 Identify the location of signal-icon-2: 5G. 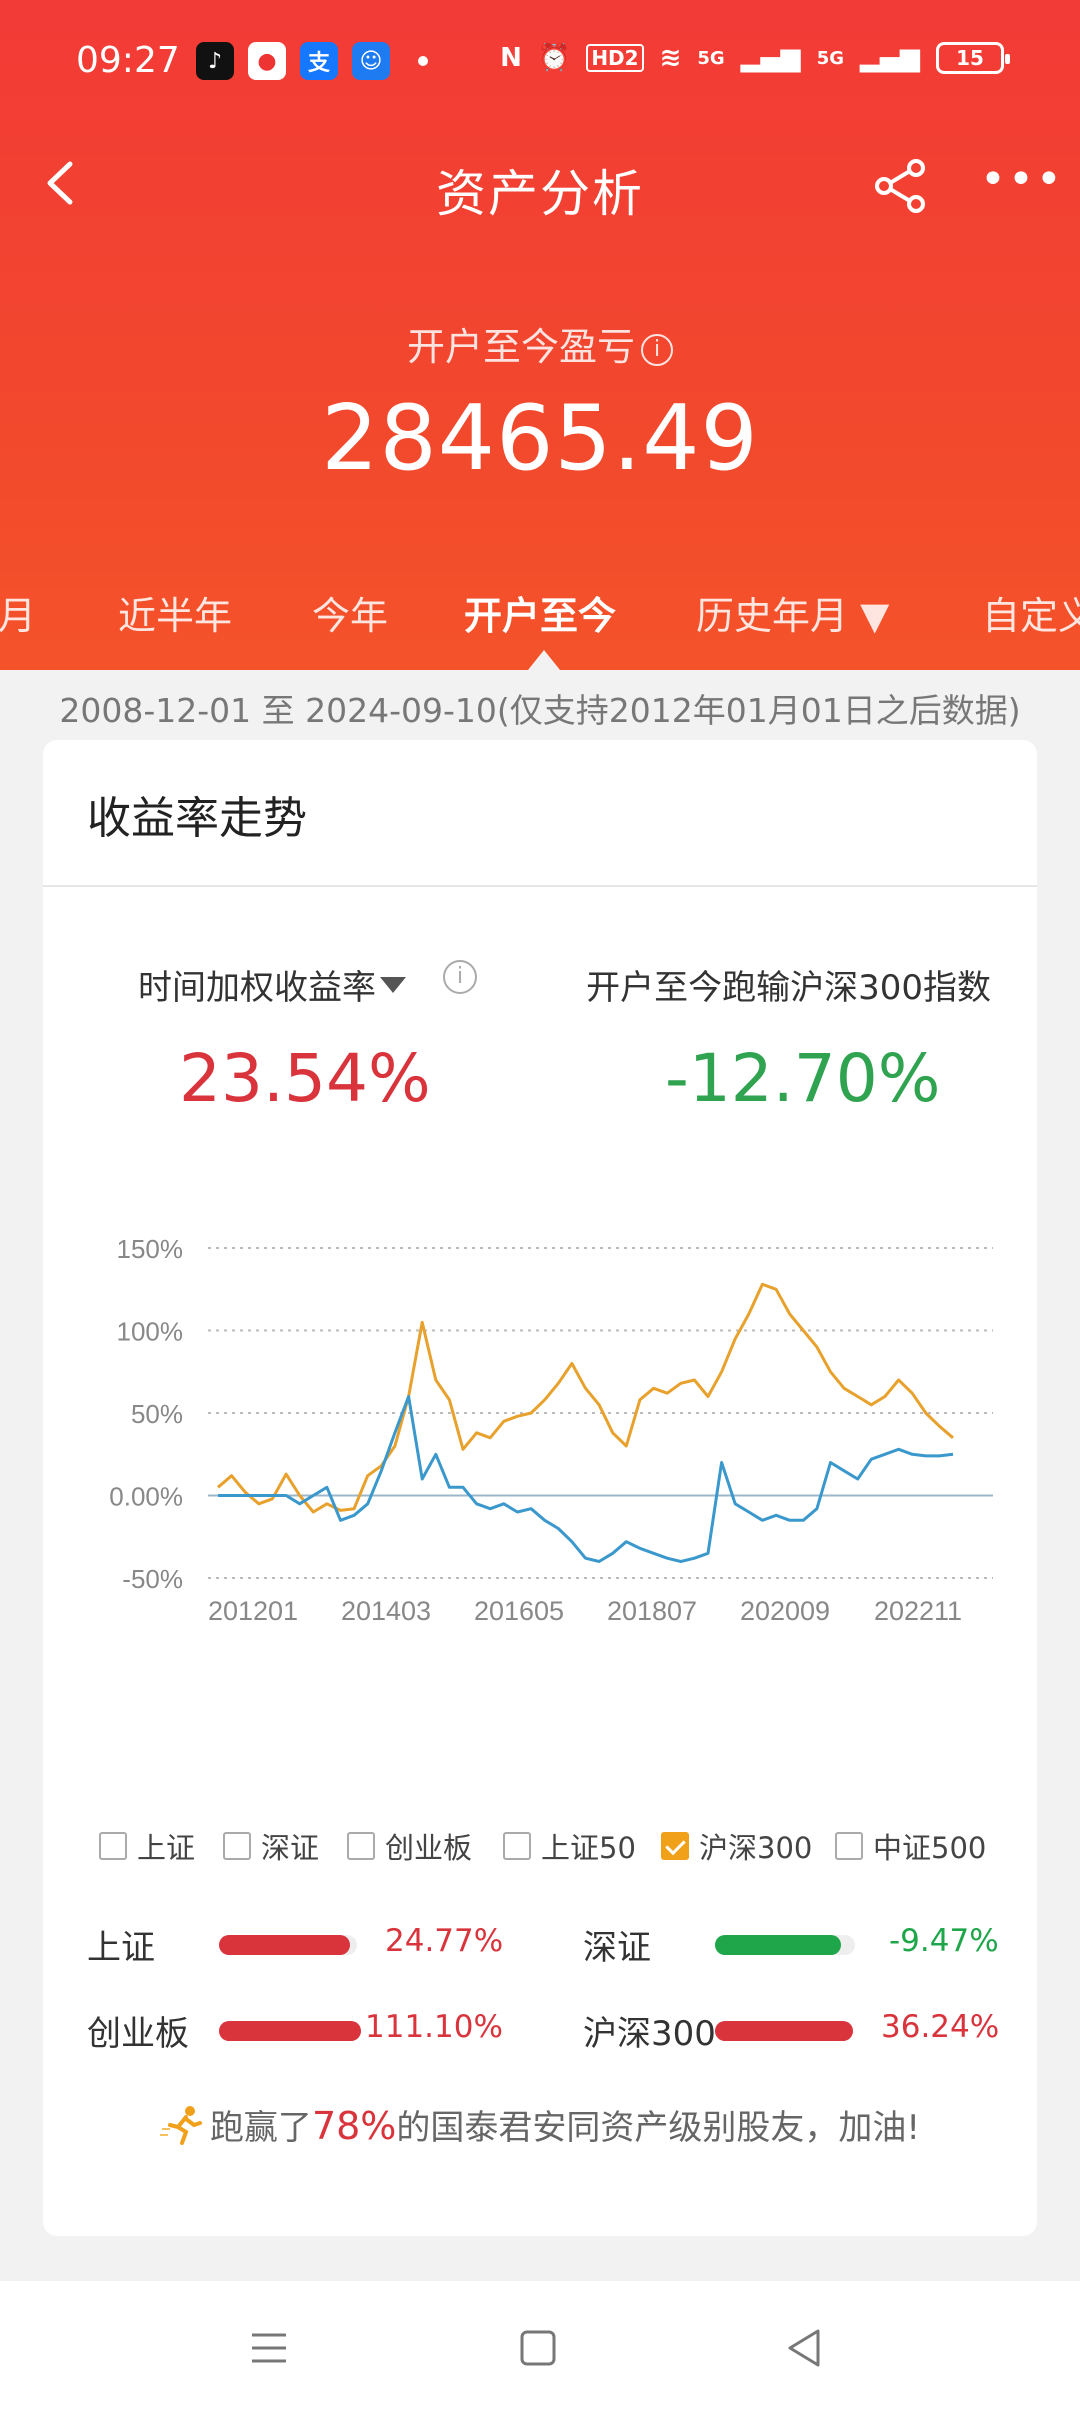
(830, 58).